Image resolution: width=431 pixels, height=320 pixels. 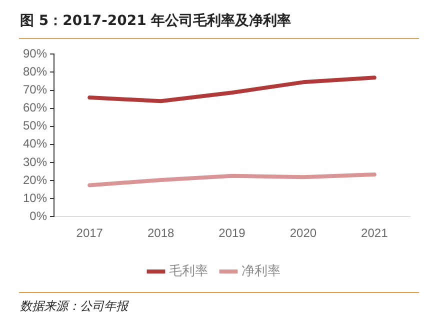 What do you see at coordinates (90, 233) in the screenshot?
I see `x-tick-label: 2017` at bounding box center [90, 233].